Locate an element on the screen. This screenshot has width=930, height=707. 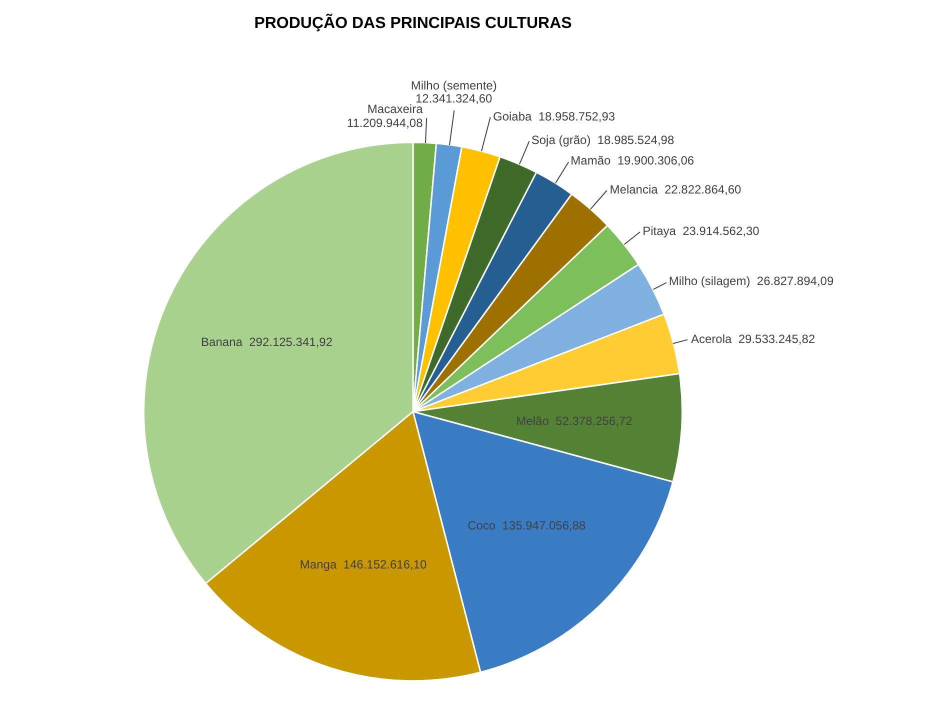
slice-label: Melão 52.378.256,72 is located at coordinates (574, 421).